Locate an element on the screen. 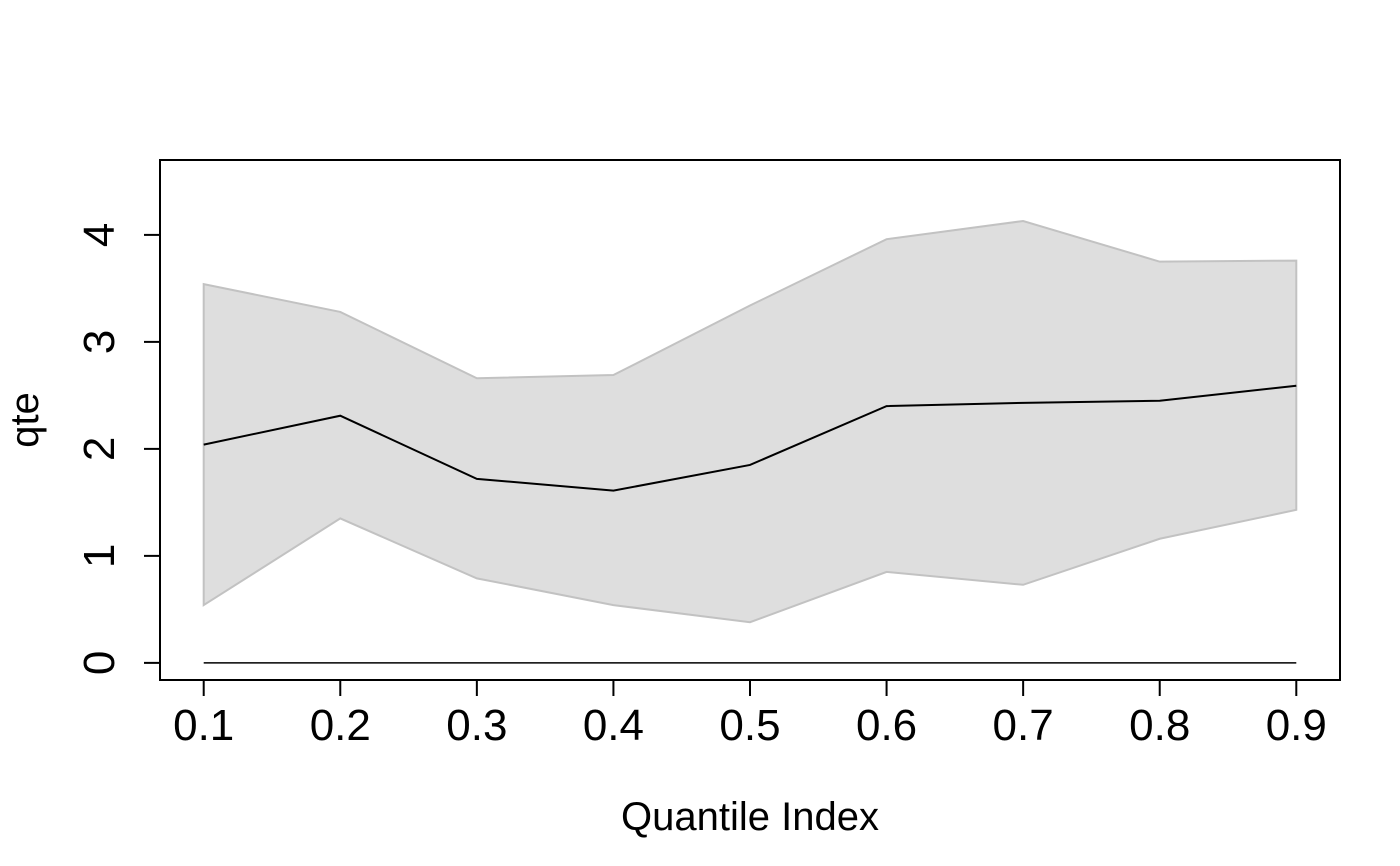 This screenshot has height=866, width=1400. x-tick-label: 0.9 is located at coordinates (1296, 725).